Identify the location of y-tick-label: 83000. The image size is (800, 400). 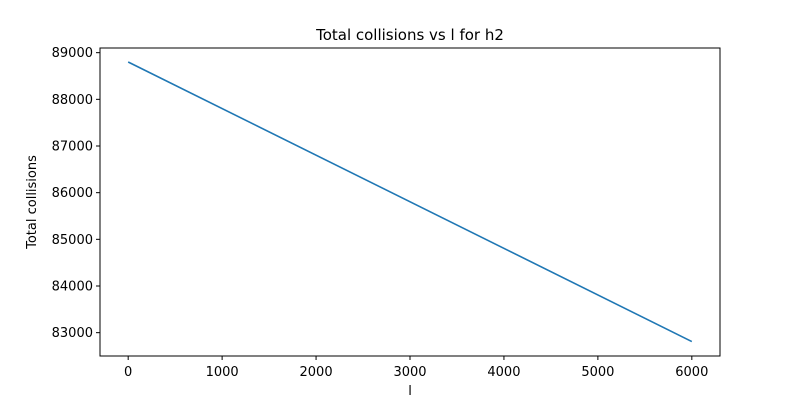
(72, 333).